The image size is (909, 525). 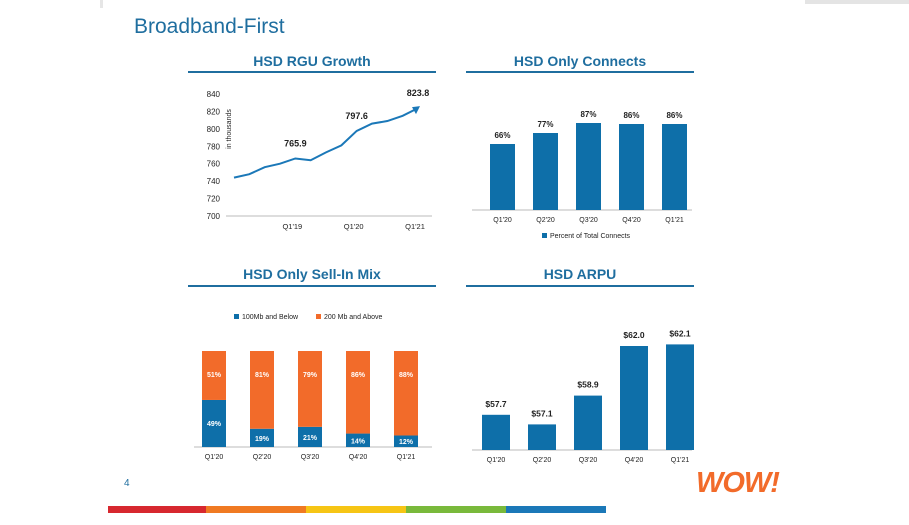 What do you see at coordinates (680, 333) in the screenshot?
I see `arpu-data-label: $62.1` at bounding box center [680, 333].